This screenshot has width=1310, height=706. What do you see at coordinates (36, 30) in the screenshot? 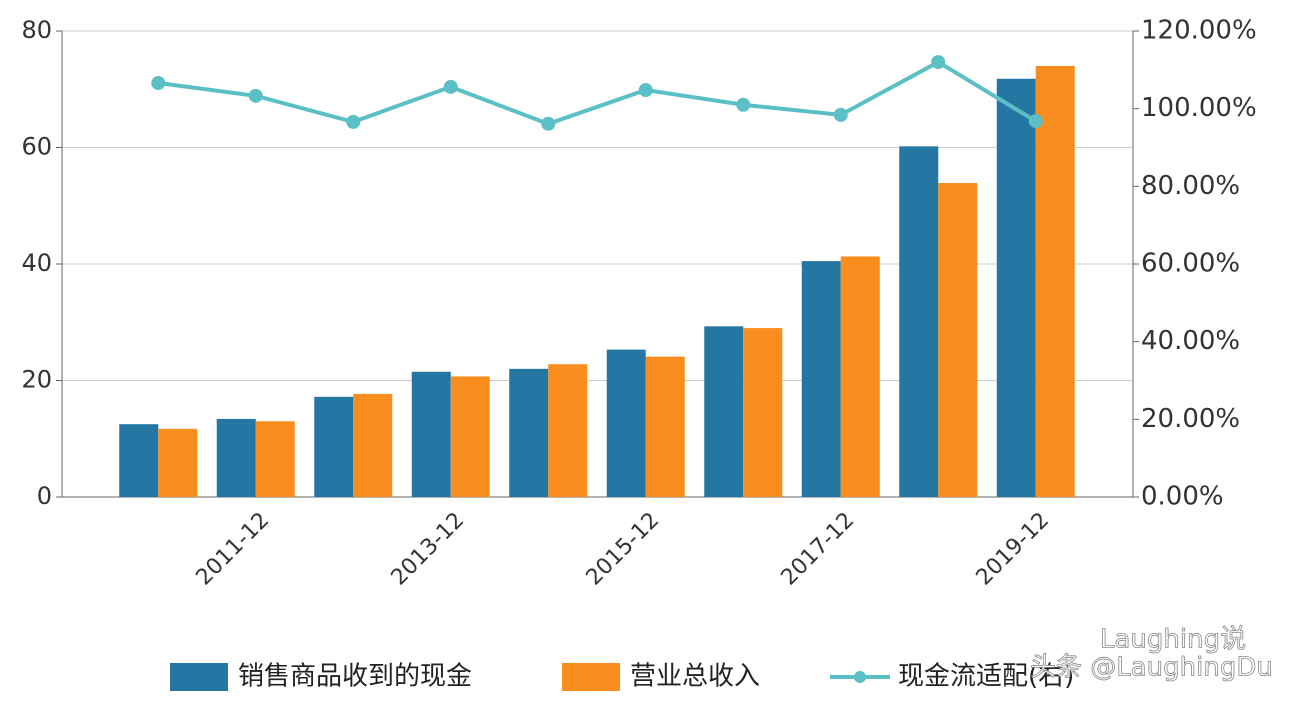
I see `y-tick-label: 80` at bounding box center [36, 30].